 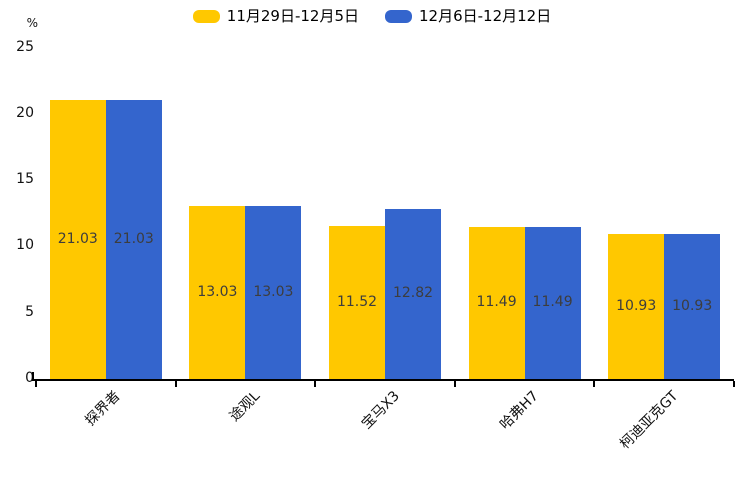 I want to click on x-axis-line, so click(x=383, y=380).